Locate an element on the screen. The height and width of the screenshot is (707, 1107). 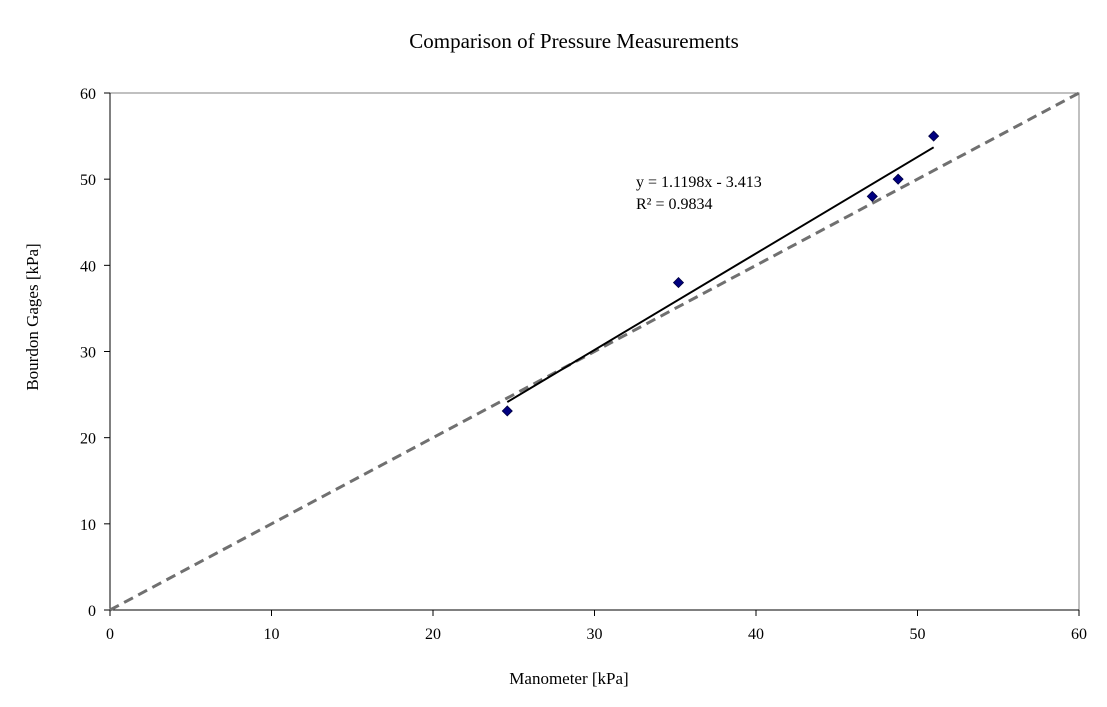
y-tick-label: 60 is located at coordinates (88, 94).